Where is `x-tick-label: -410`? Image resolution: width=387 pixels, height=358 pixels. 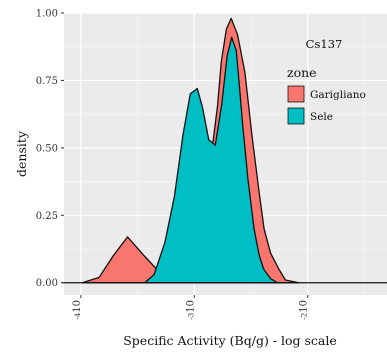
x-tick-label: -410 is located at coordinates (77, 310).